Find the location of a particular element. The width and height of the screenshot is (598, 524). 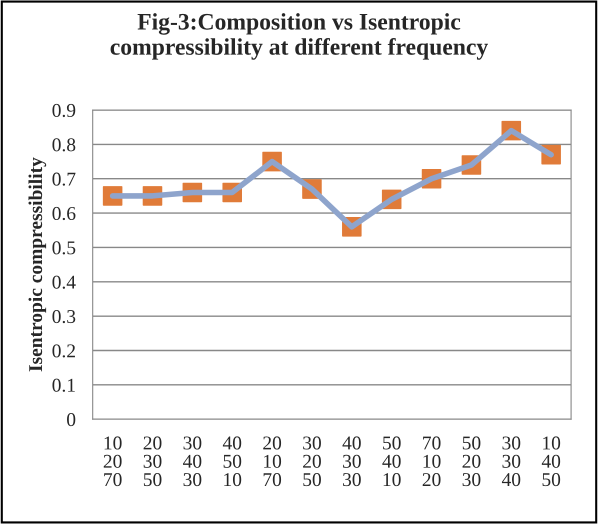

x-tick-label: 30 20 50 is located at coordinates (312, 461).